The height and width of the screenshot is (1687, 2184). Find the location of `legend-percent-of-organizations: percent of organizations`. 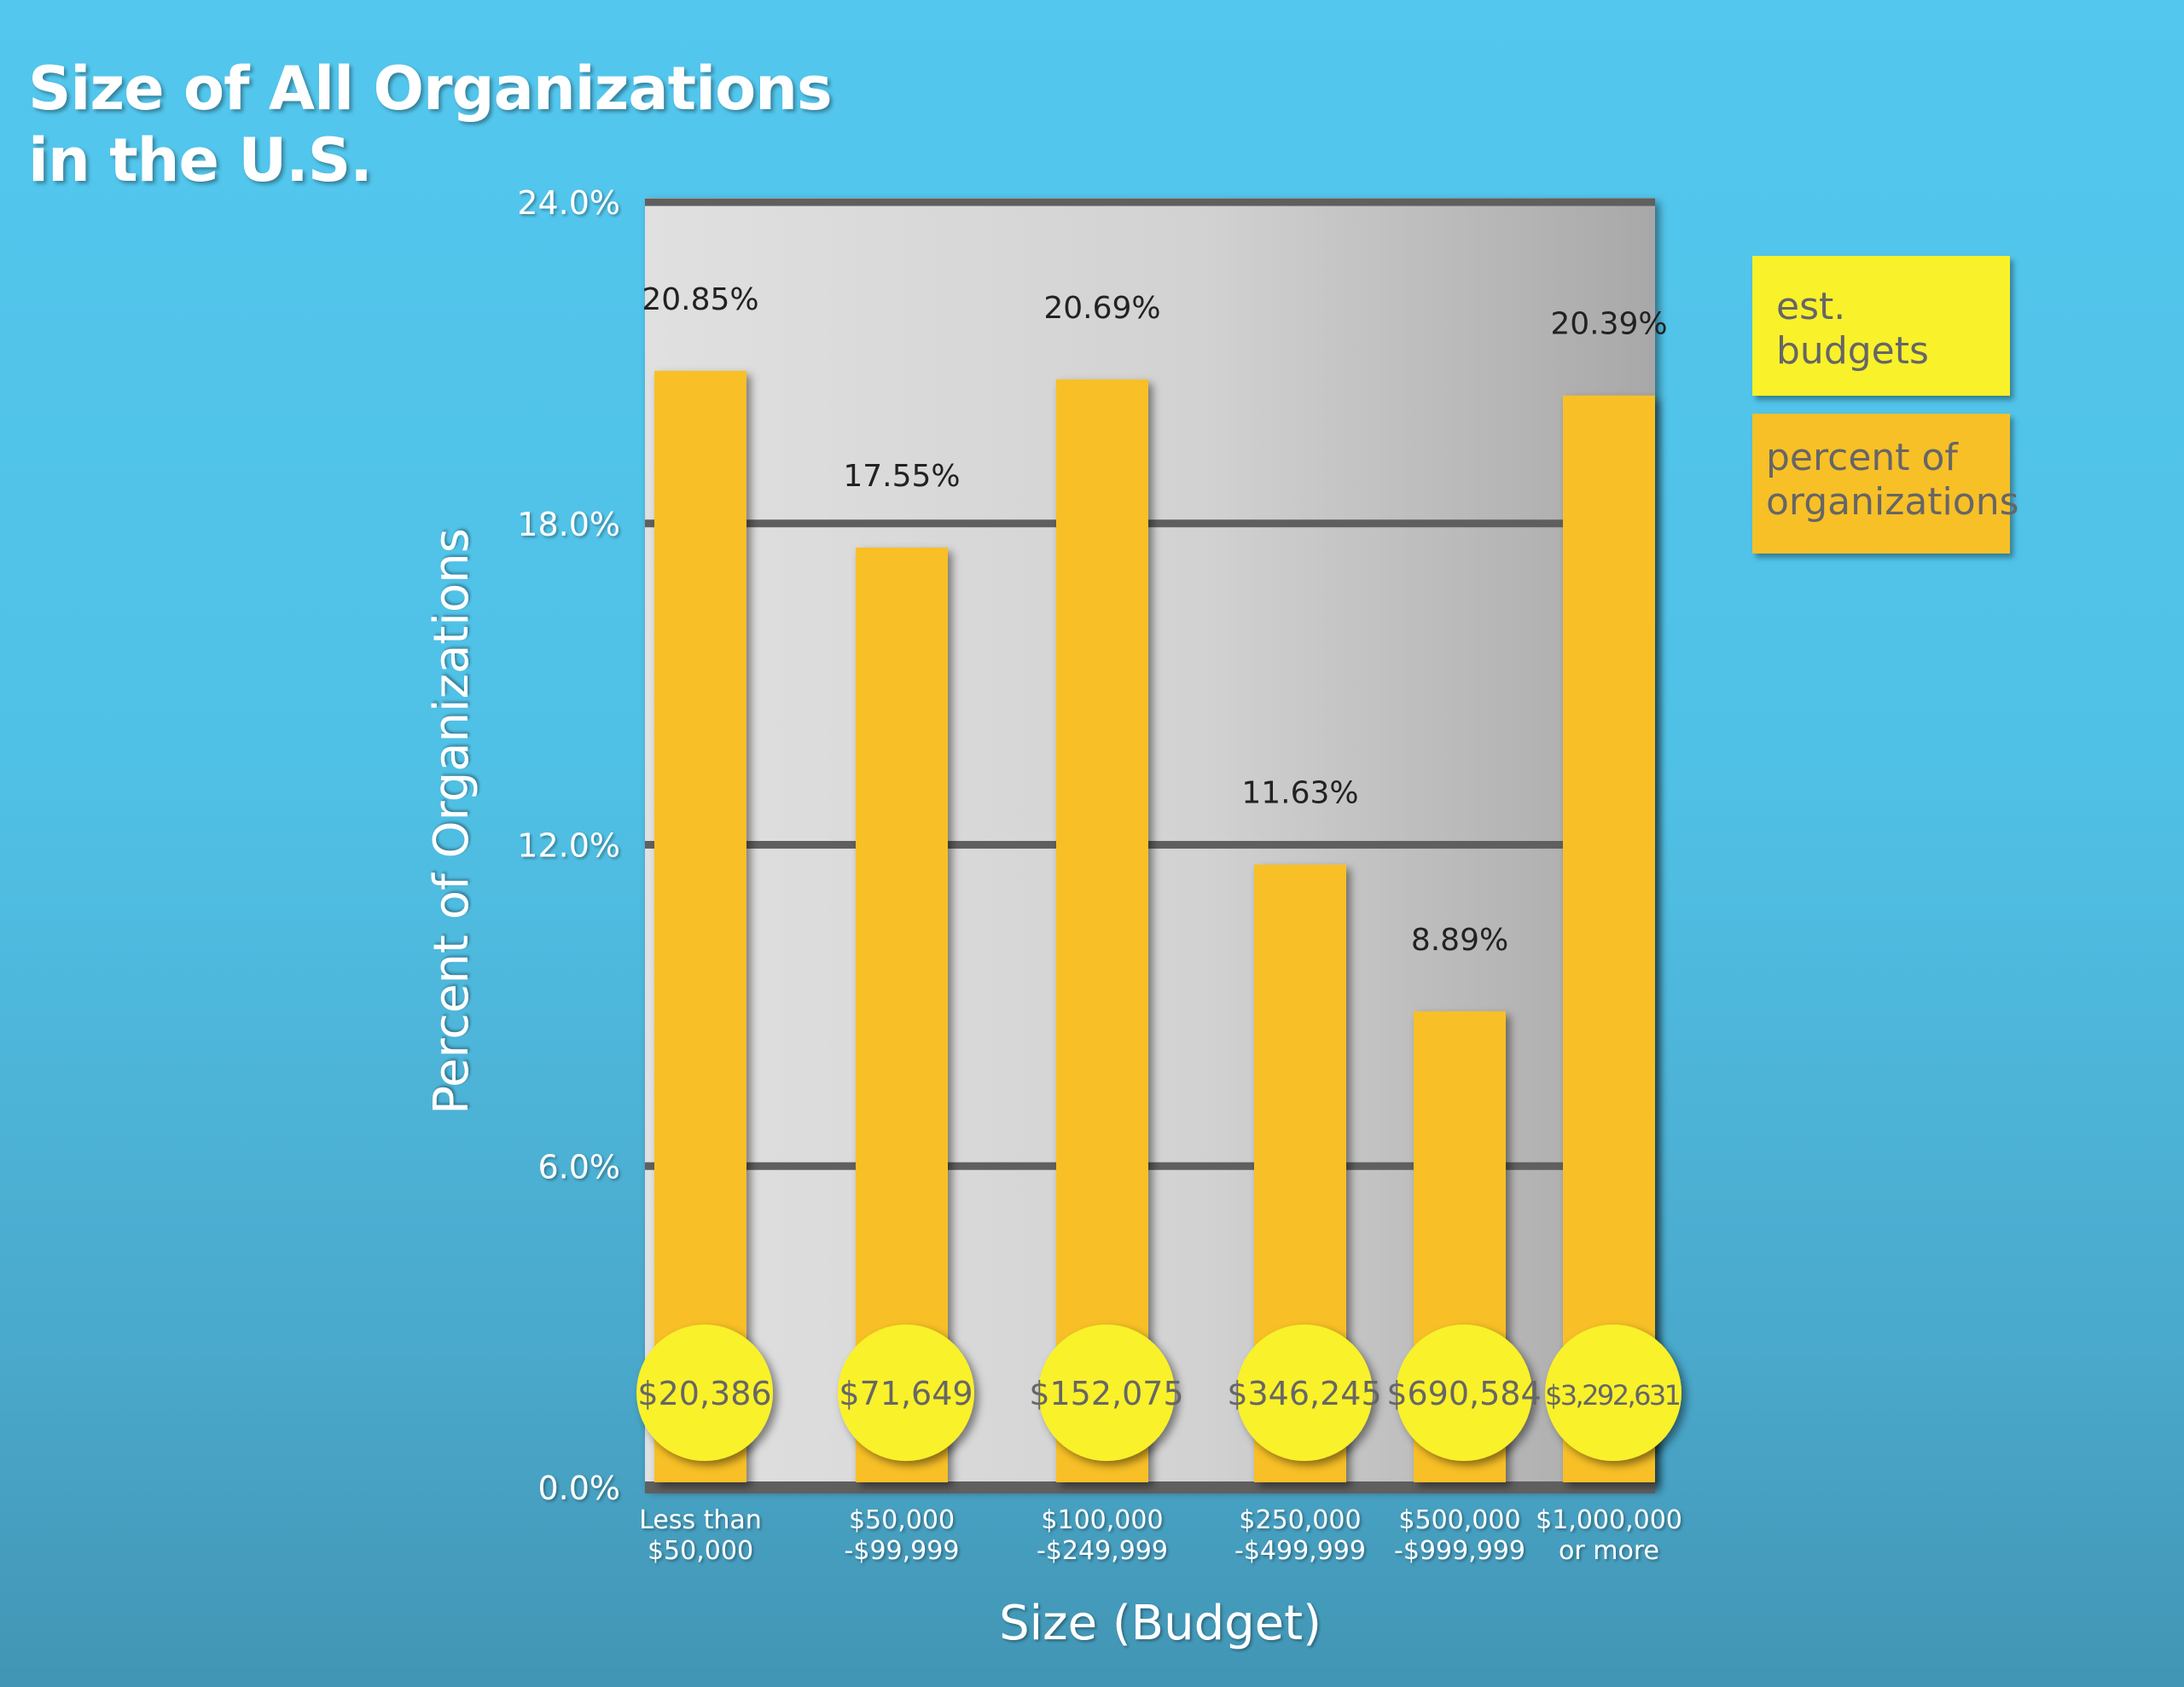

legend-percent-of-organizations: percent of organizations is located at coordinates (1886, 484).